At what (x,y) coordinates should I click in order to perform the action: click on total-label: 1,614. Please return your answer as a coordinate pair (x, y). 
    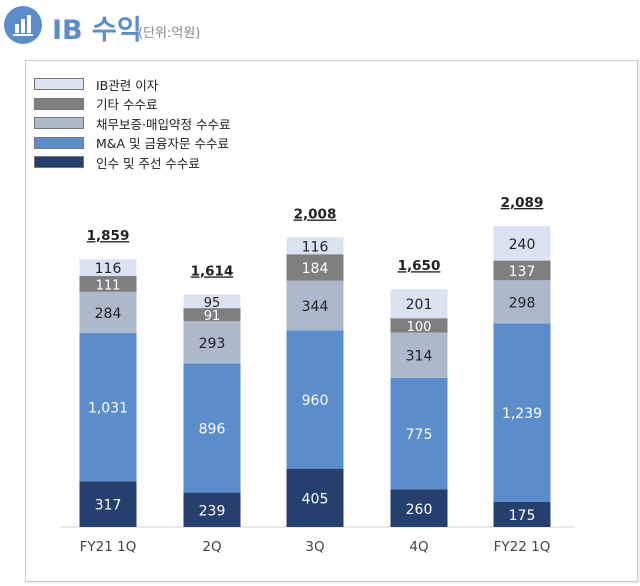
    Looking at the image, I should click on (212, 271).